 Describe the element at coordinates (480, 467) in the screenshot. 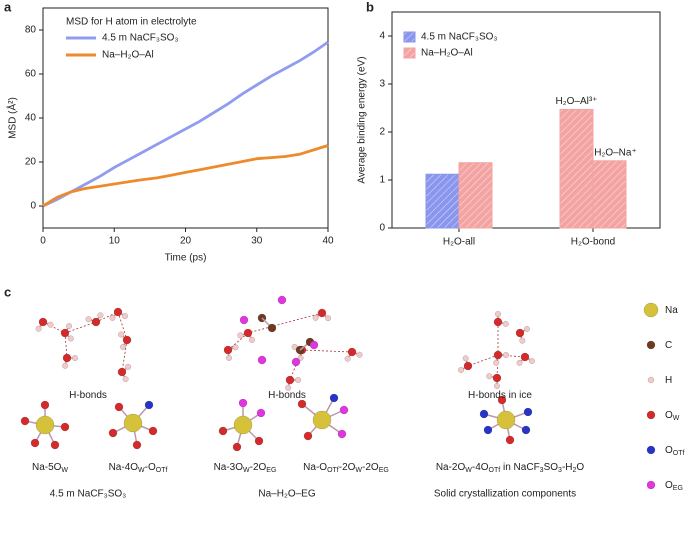

I see `text-part: -4O` at that location.